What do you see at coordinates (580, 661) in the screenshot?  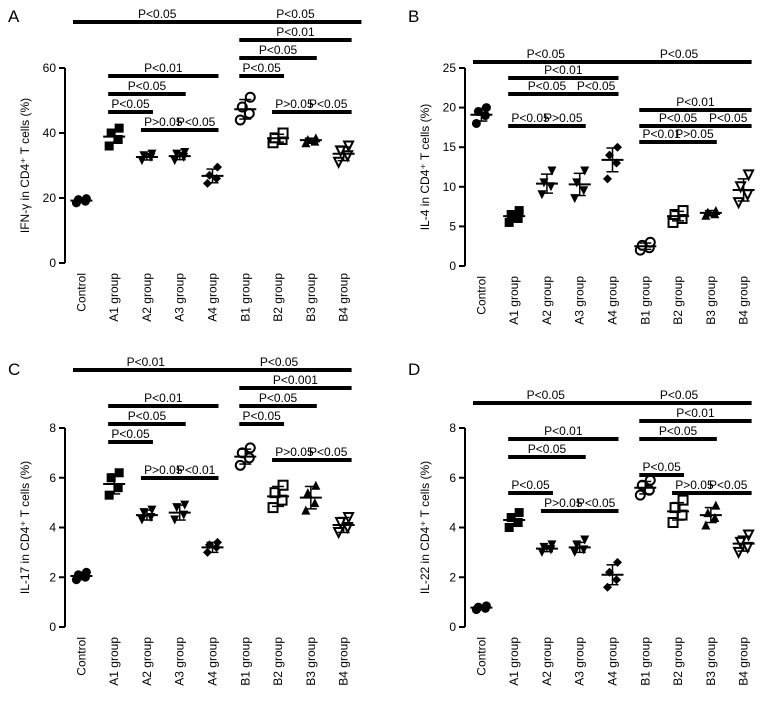 I see `x-tick-label: A3 group` at bounding box center [580, 661].